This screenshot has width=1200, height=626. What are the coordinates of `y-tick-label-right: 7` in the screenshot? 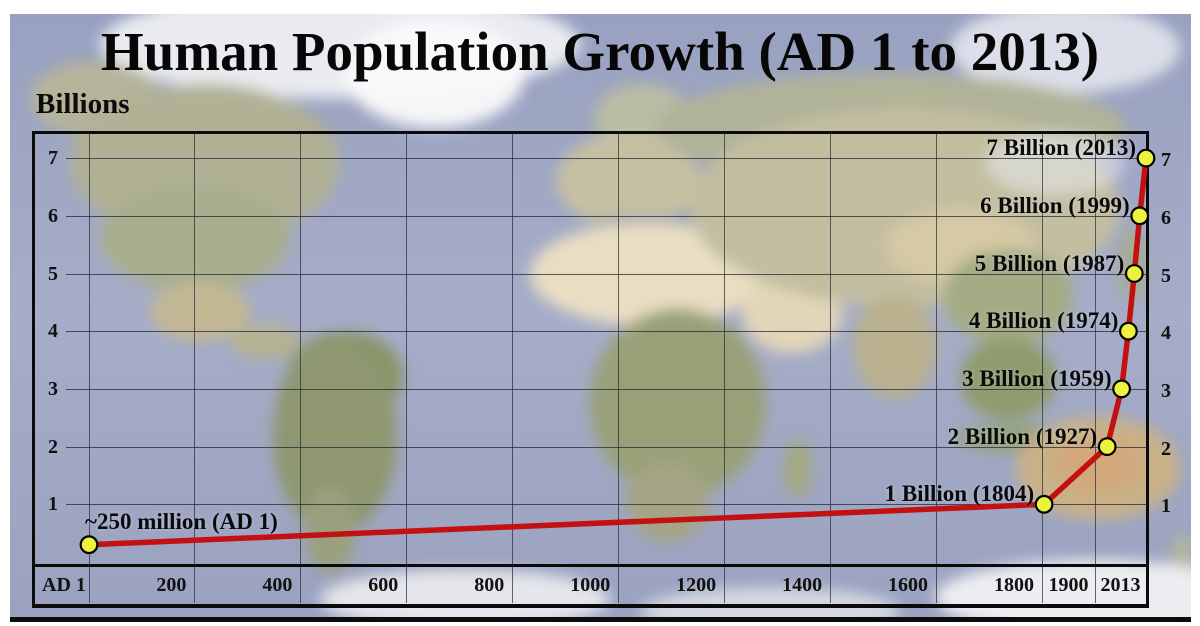 It's located at (1166, 160).